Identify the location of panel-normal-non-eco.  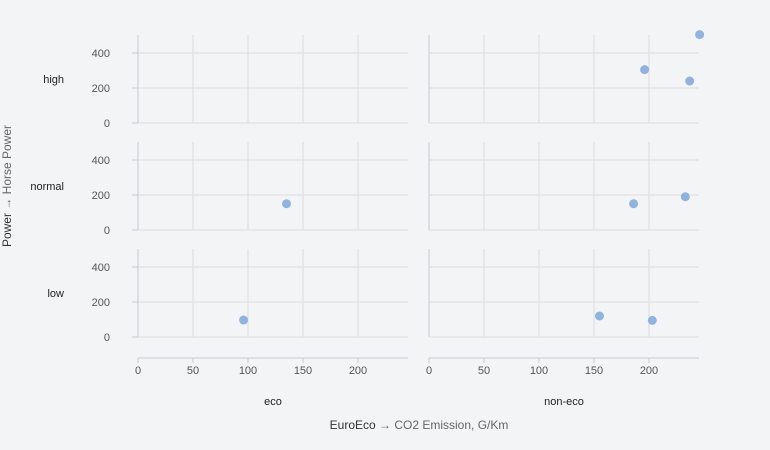
(563, 186).